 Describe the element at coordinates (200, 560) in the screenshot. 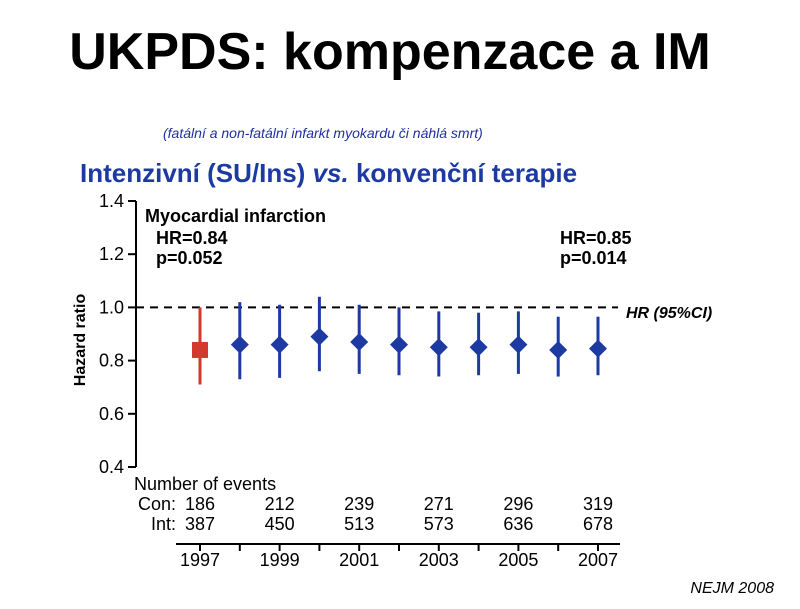

I see `x-tick-label: 1997` at that location.